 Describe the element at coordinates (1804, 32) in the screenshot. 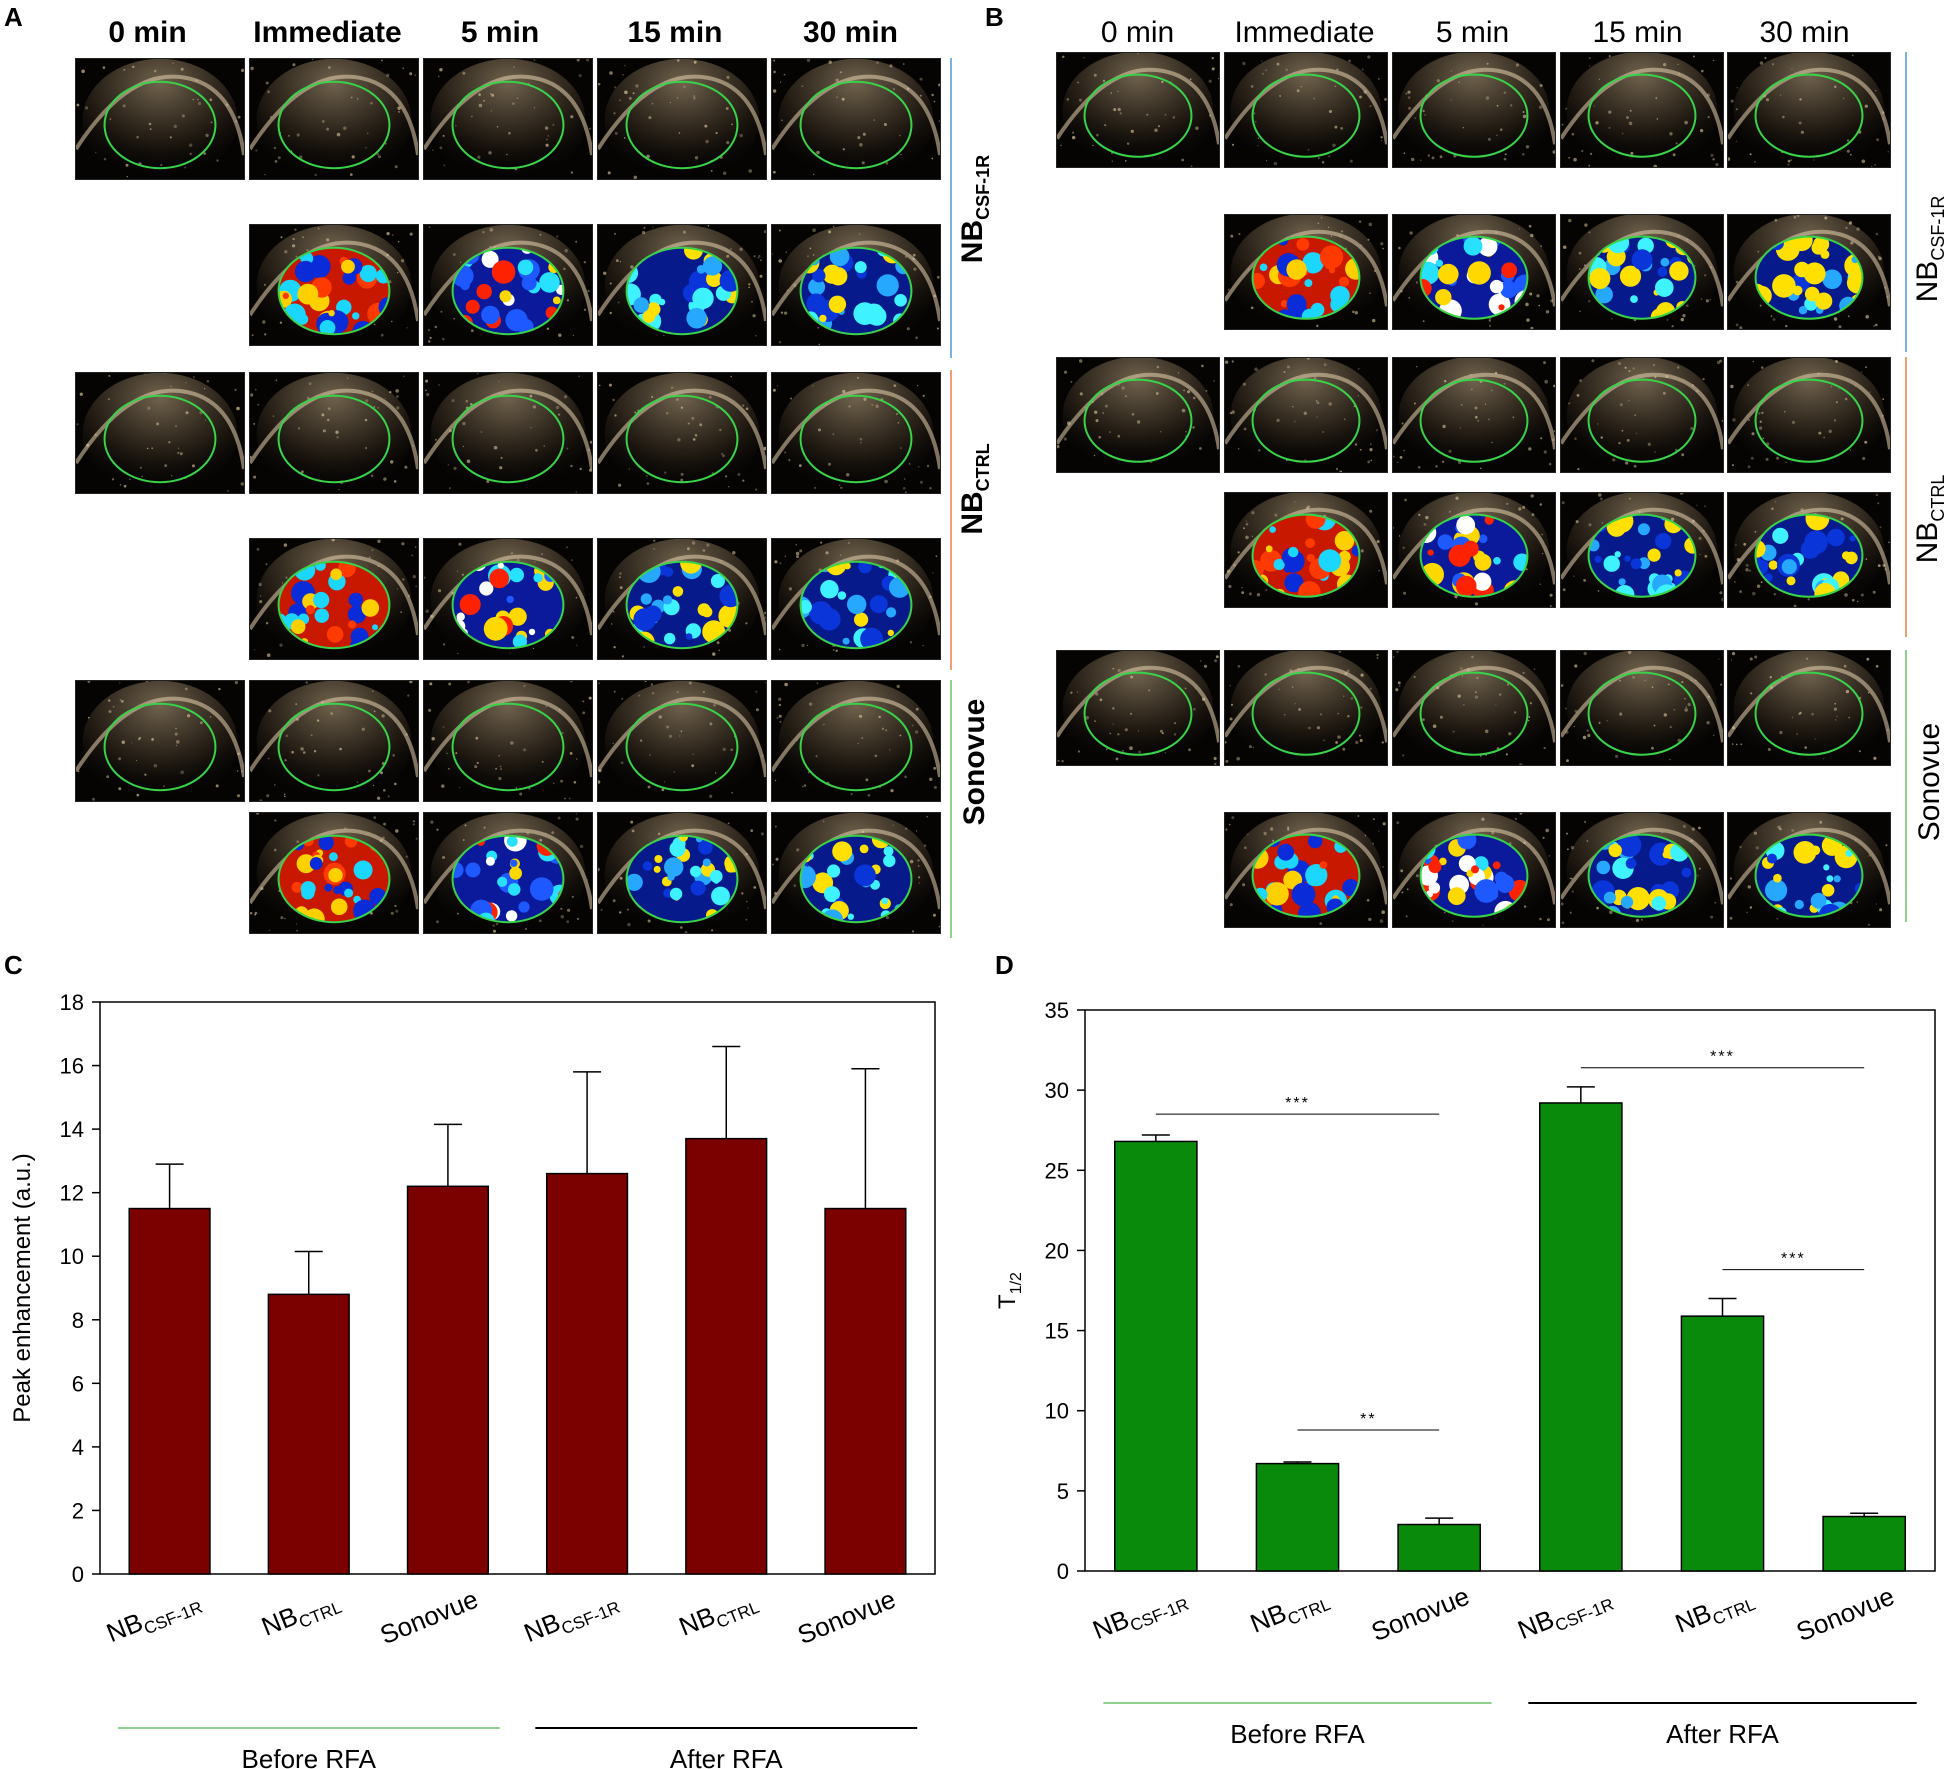

I see `panel-b-col-header: 30 min` at that location.